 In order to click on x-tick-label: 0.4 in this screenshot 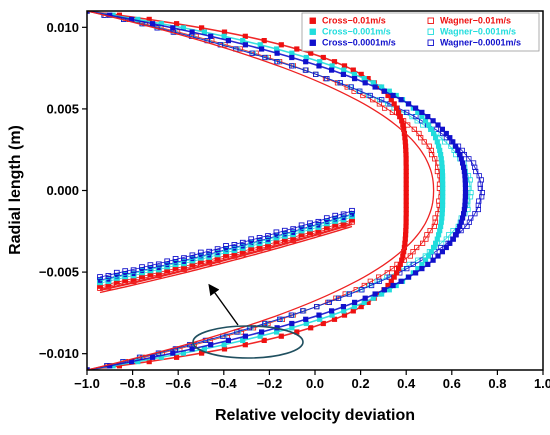, I will do `click(406, 383)`.